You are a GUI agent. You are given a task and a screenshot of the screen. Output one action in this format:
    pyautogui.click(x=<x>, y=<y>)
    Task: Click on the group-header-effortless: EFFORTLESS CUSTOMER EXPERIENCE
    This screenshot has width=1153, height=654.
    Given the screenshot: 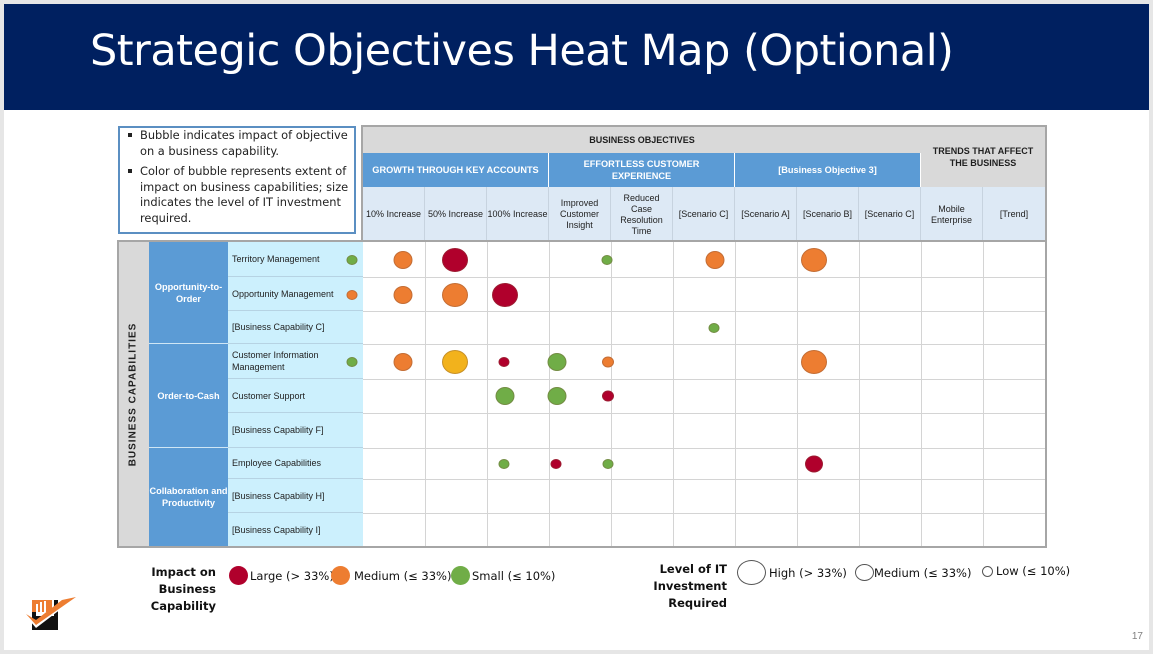 What is the action you would take?
    pyautogui.click(x=642, y=170)
    